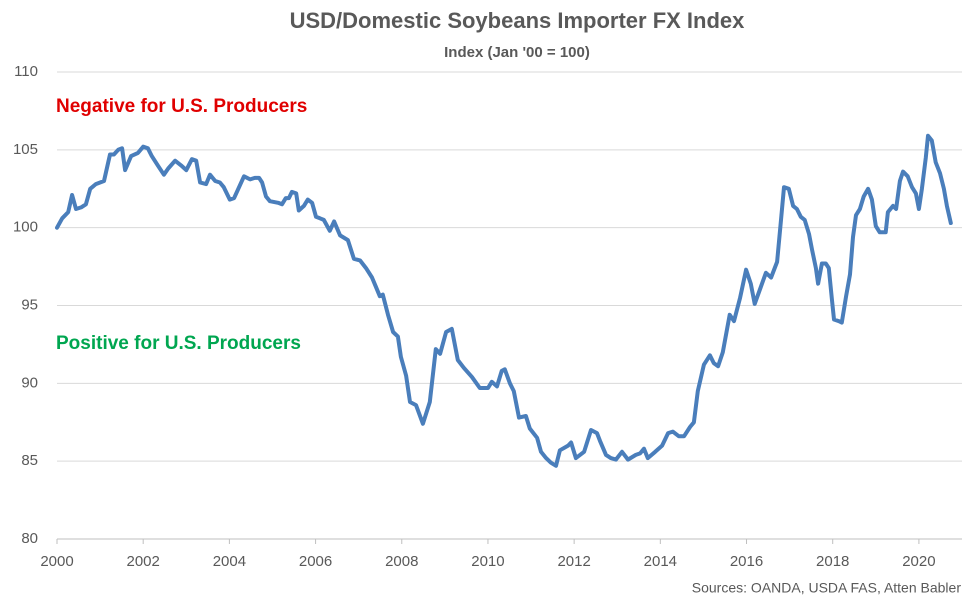  I want to click on x-tick-label: 2006, so click(315, 561).